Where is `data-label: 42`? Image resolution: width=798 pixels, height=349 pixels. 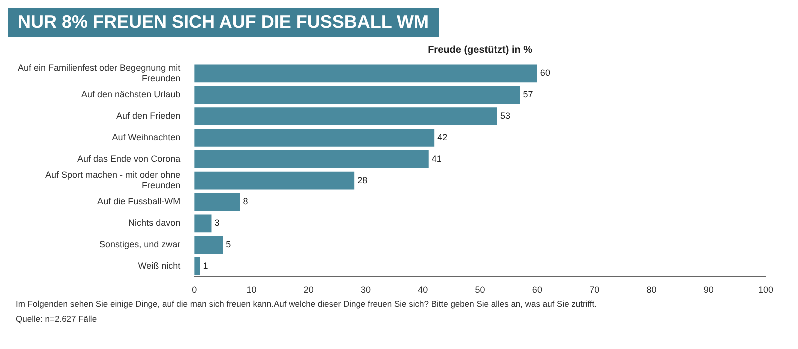 data-label: 42 is located at coordinates (443, 137).